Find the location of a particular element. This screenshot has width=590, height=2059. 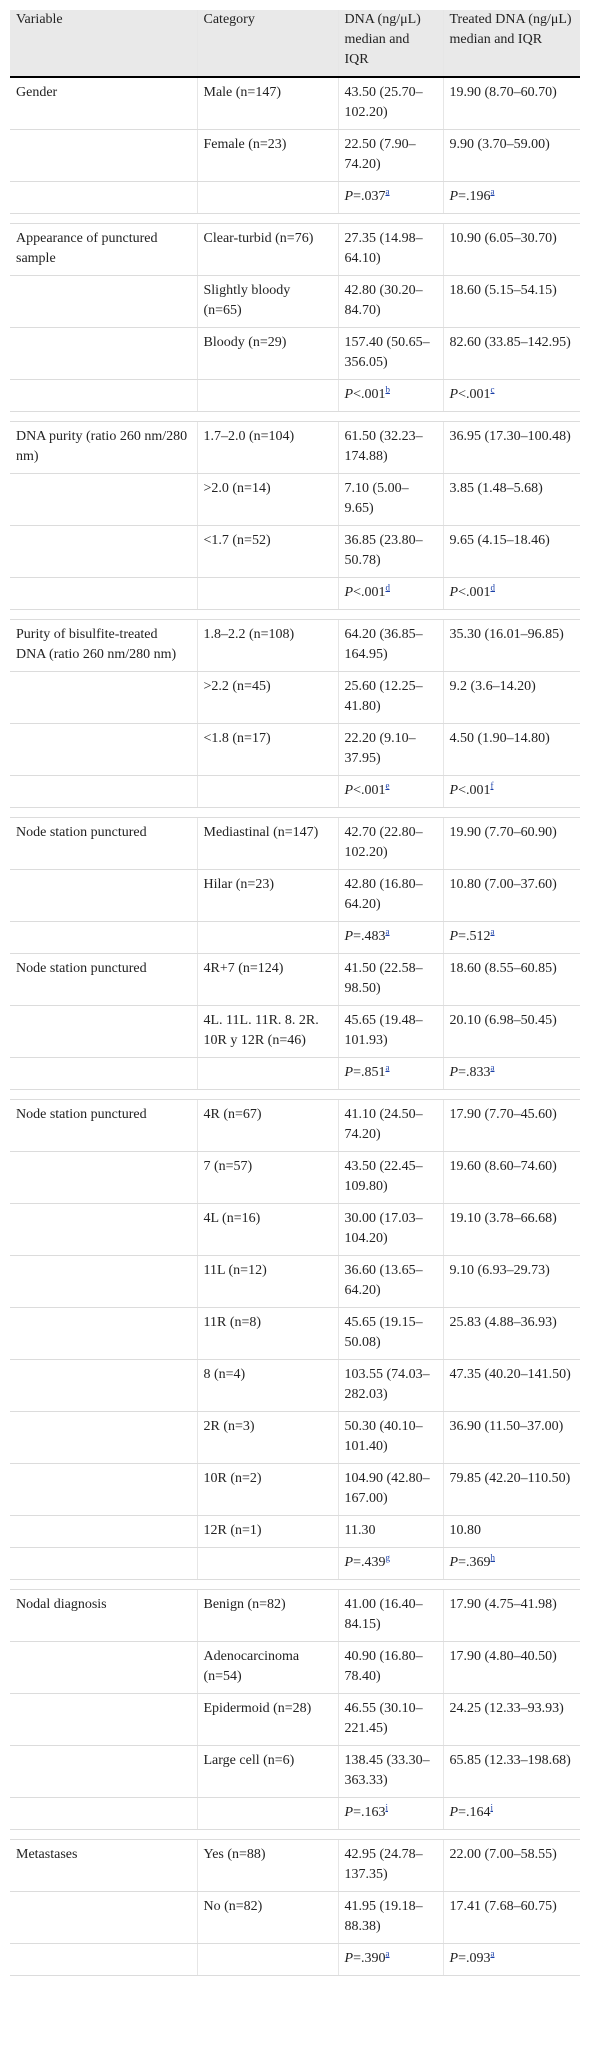

category-cell: Mediastinal (n=147) is located at coordinates (268, 843).